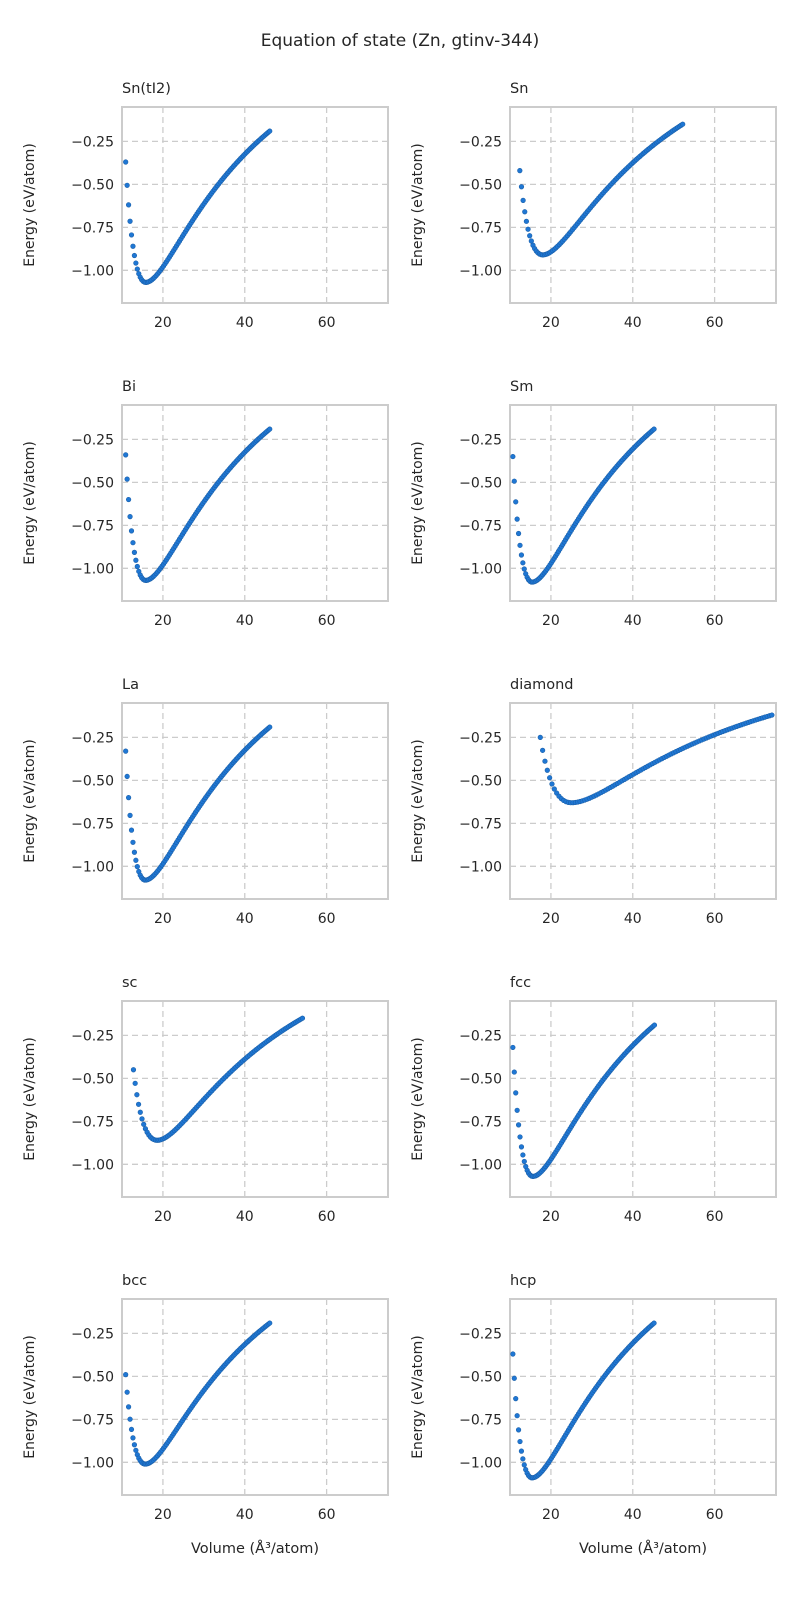 This screenshot has height=1600, width=800. What do you see at coordinates (130, 685) in the screenshot?
I see `subplot-title: La` at bounding box center [130, 685].